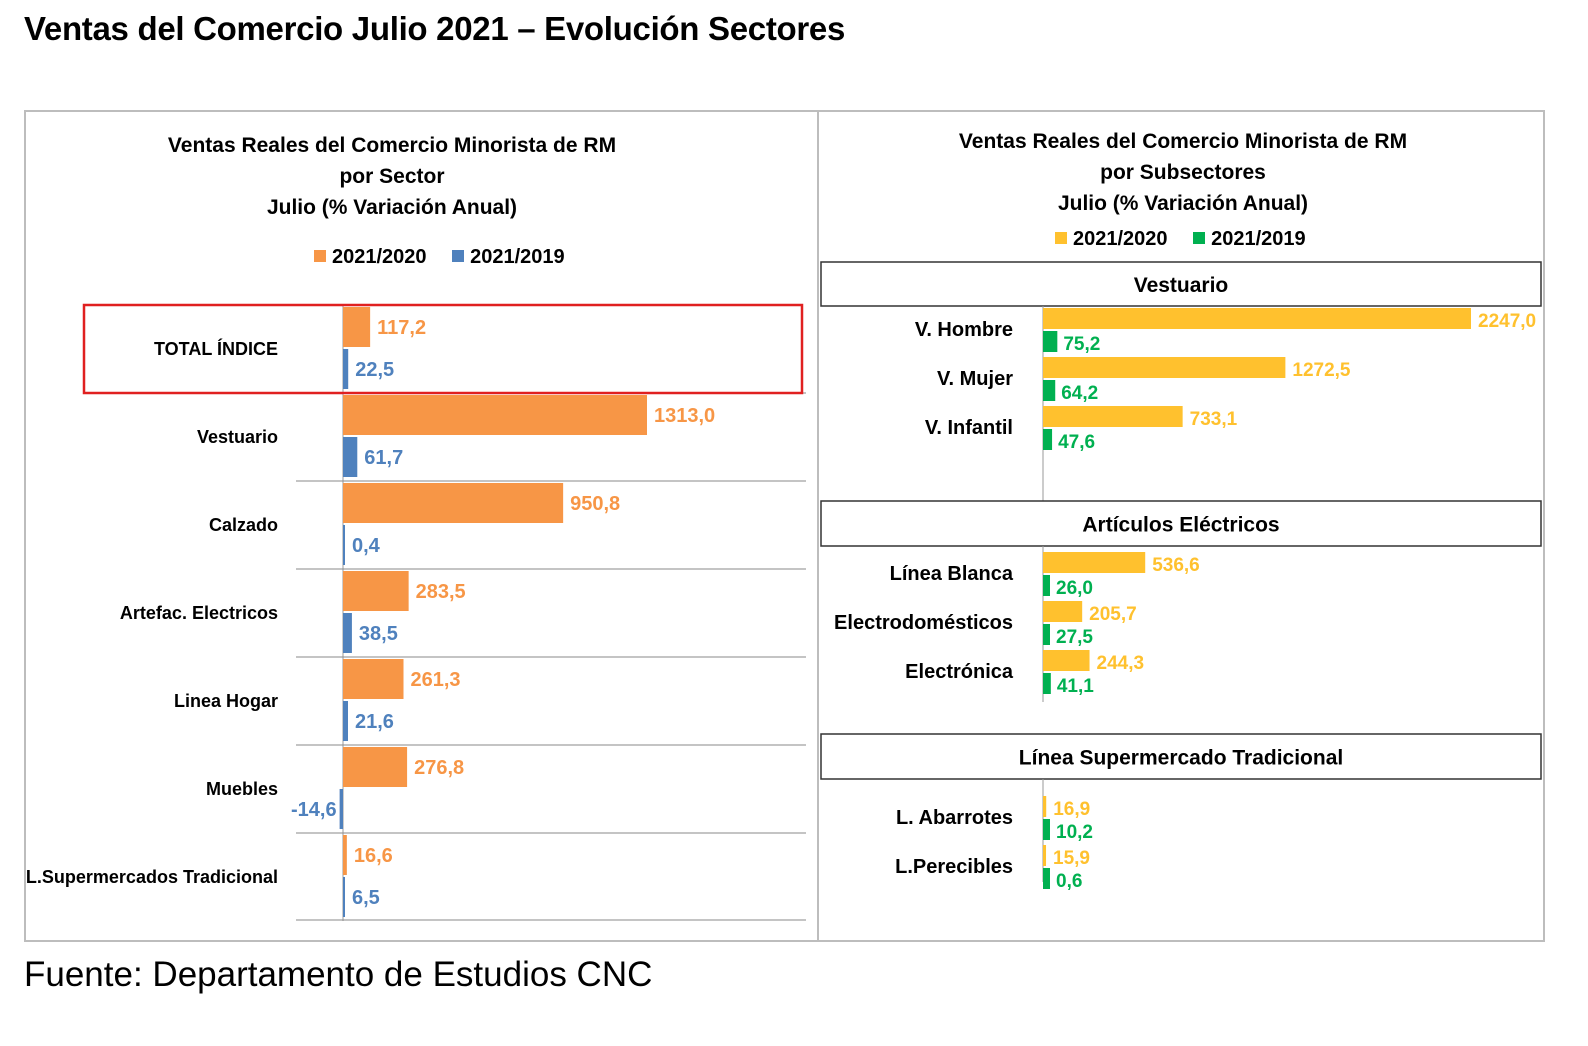 Image resolution: width=1588 pixels, height=1046 pixels. I want to click on source-note: Fuente: Departamento de Estudios CNC, so click(338, 974).